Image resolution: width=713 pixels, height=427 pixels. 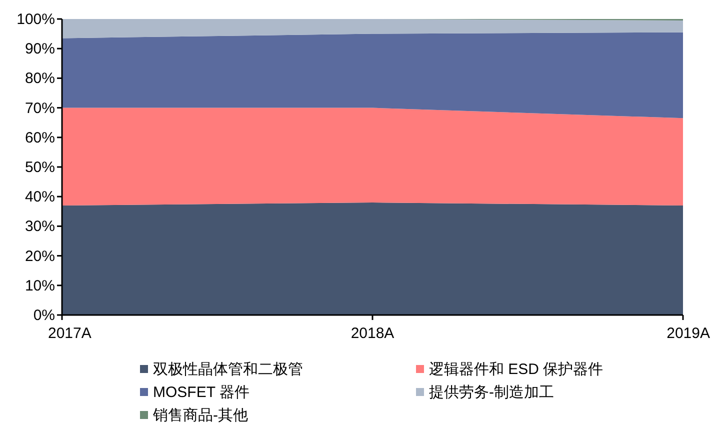 What do you see at coordinates (39, 108) in the screenshot?
I see `y-tick-label: 70%` at bounding box center [39, 108].